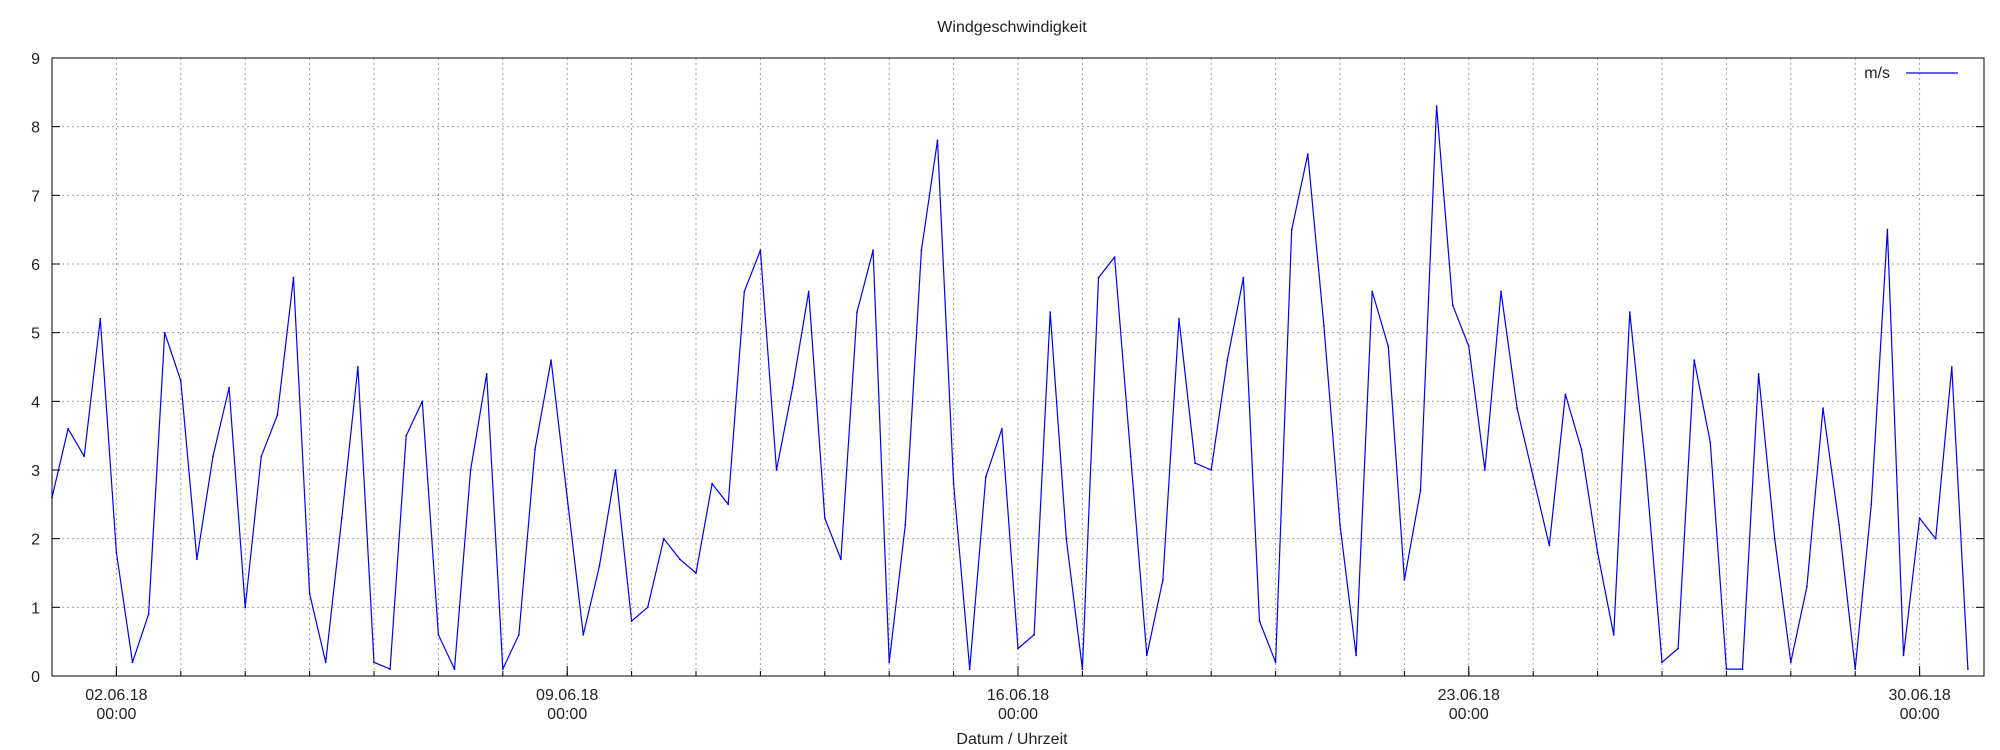  Describe the element at coordinates (567, 695) in the screenshot. I see `x-tick-date-label: 09.06.18` at that location.